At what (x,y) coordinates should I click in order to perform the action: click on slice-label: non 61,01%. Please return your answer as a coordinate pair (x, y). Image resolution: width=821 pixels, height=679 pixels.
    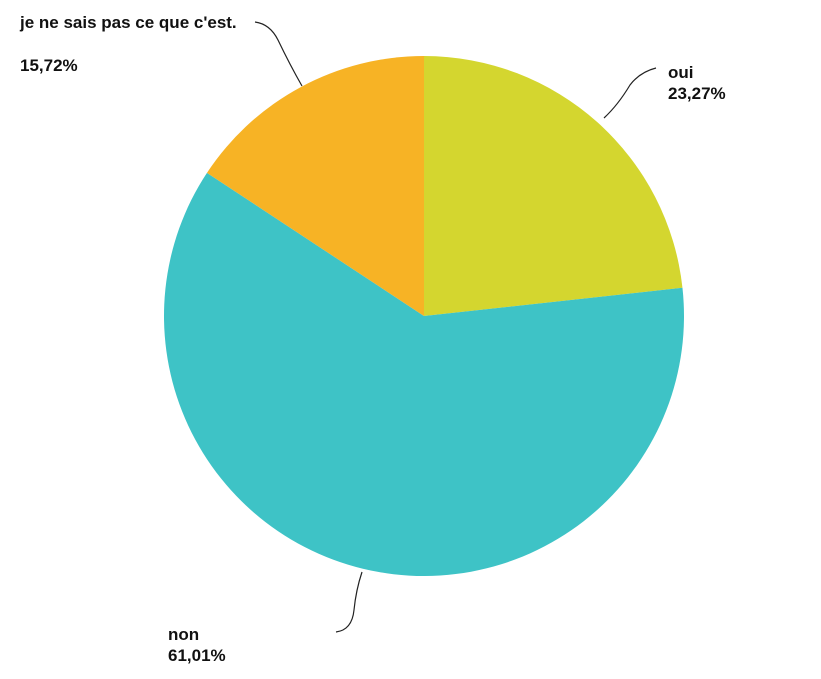
    Looking at the image, I should click on (197, 645).